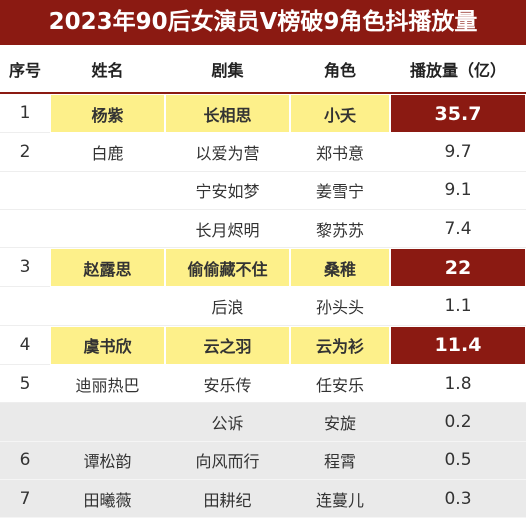 The height and width of the screenshot is (518, 526). Describe the element at coordinates (25, 346) in the screenshot. I see `cell-no: 4` at that location.